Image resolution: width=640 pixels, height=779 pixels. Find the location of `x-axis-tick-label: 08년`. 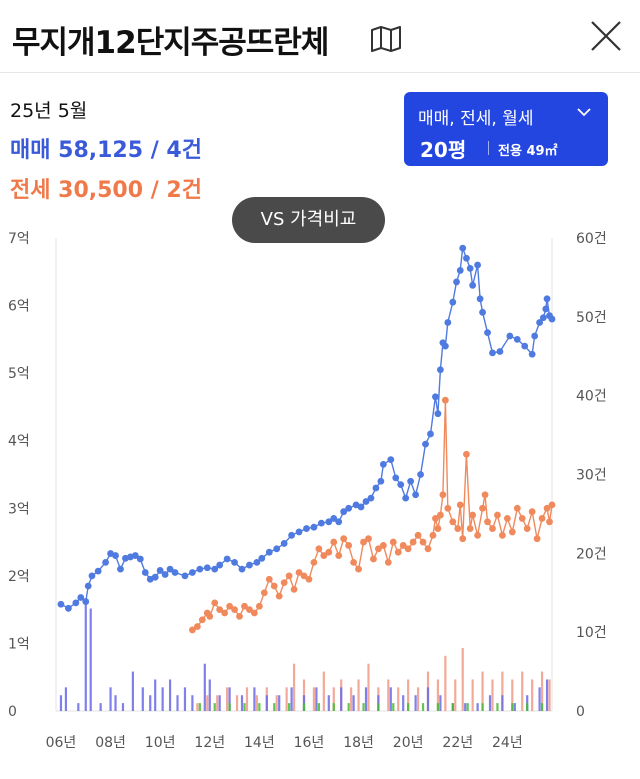

x-axis-tick-label: 08년 is located at coordinates (110, 743).